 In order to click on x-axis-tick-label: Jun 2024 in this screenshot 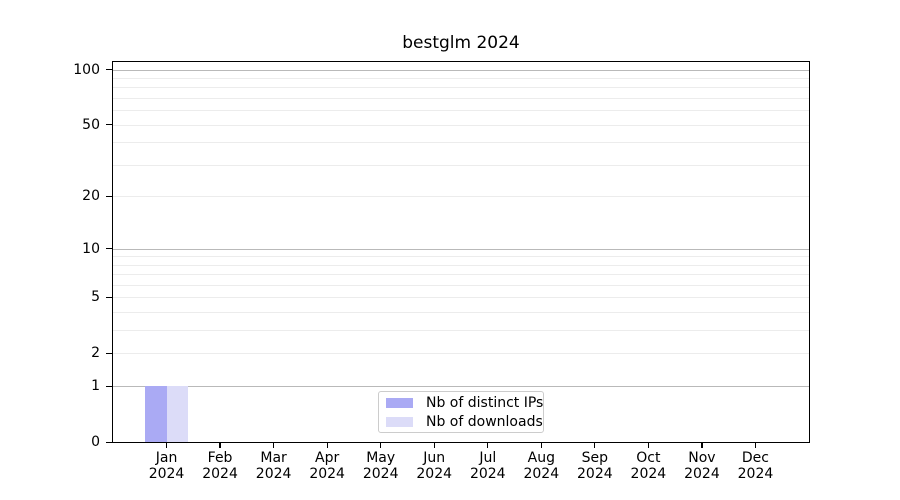, I will do `click(434, 466)`.